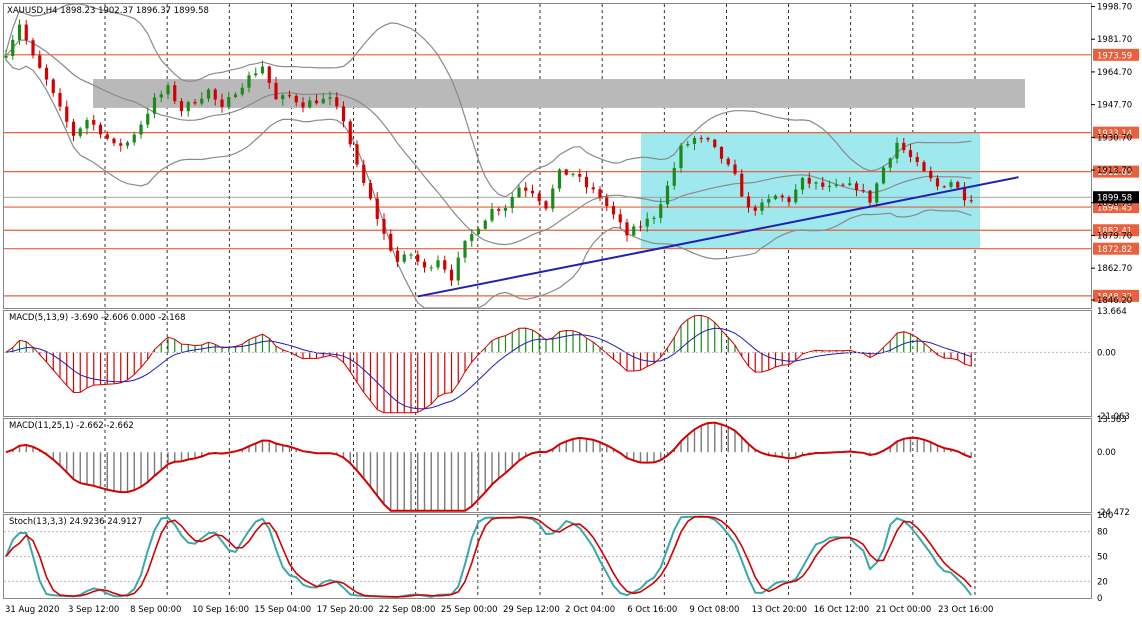 The image size is (1142, 626). What do you see at coordinates (282, 610) in the screenshot?
I see `x-tick-label: 15 Sep 04:00` at bounding box center [282, 610].